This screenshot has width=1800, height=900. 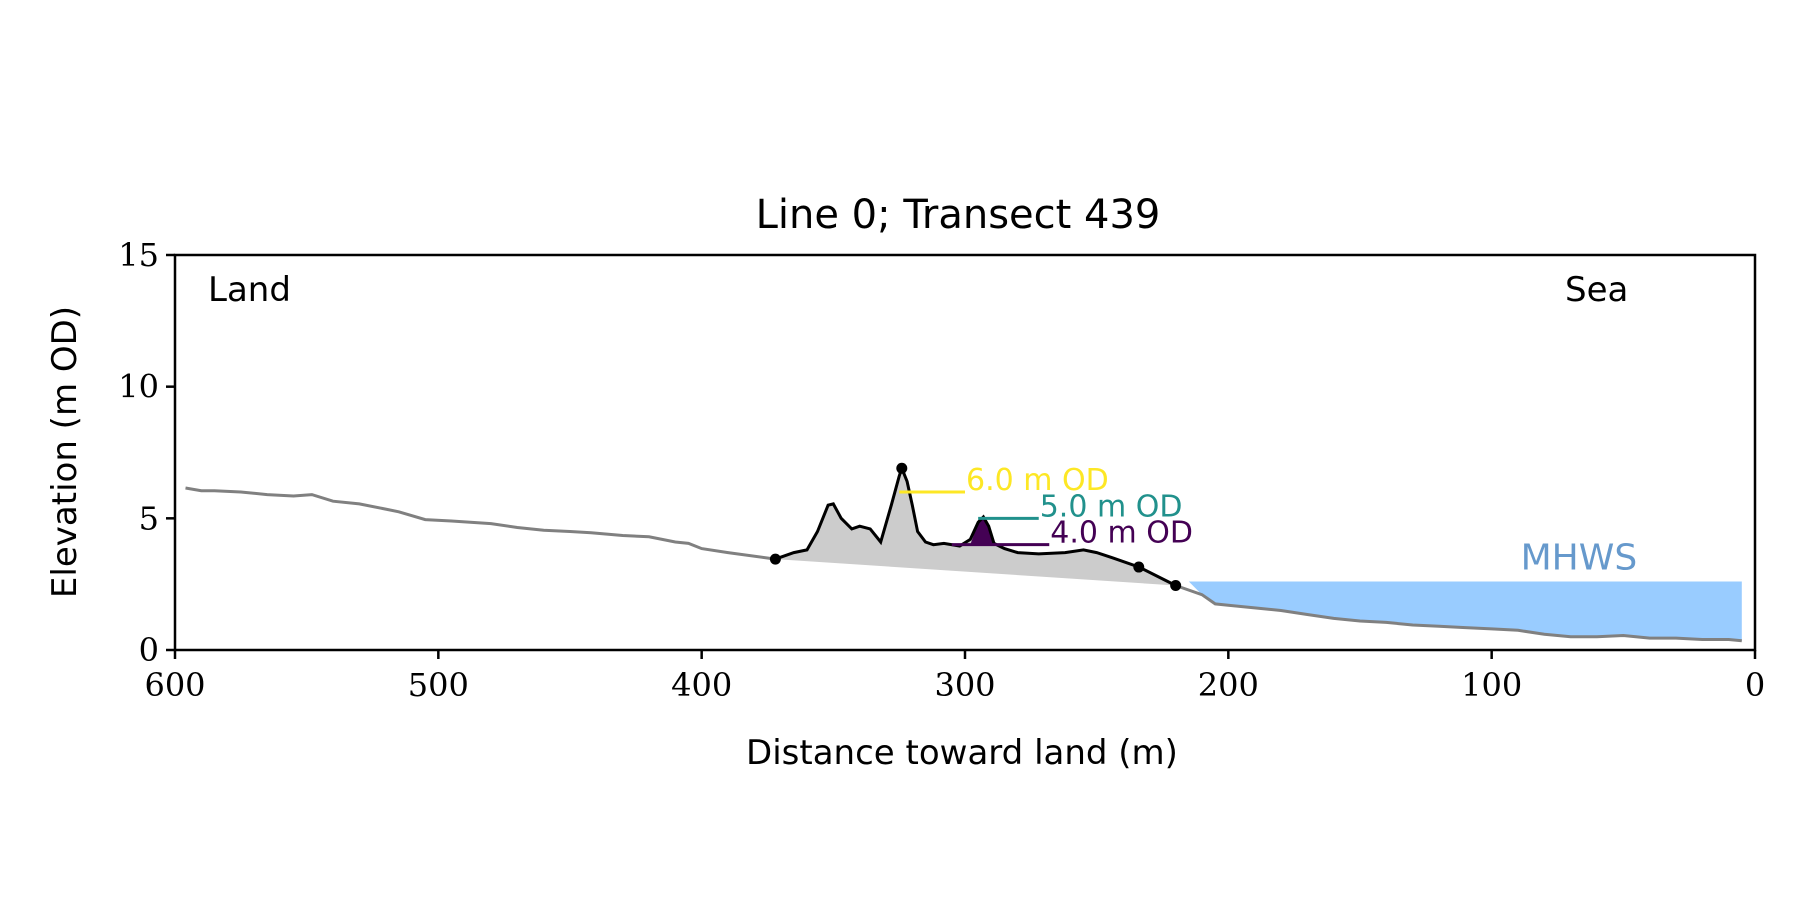 I want to click on landward-profile-line, so click(x=480, y=523).